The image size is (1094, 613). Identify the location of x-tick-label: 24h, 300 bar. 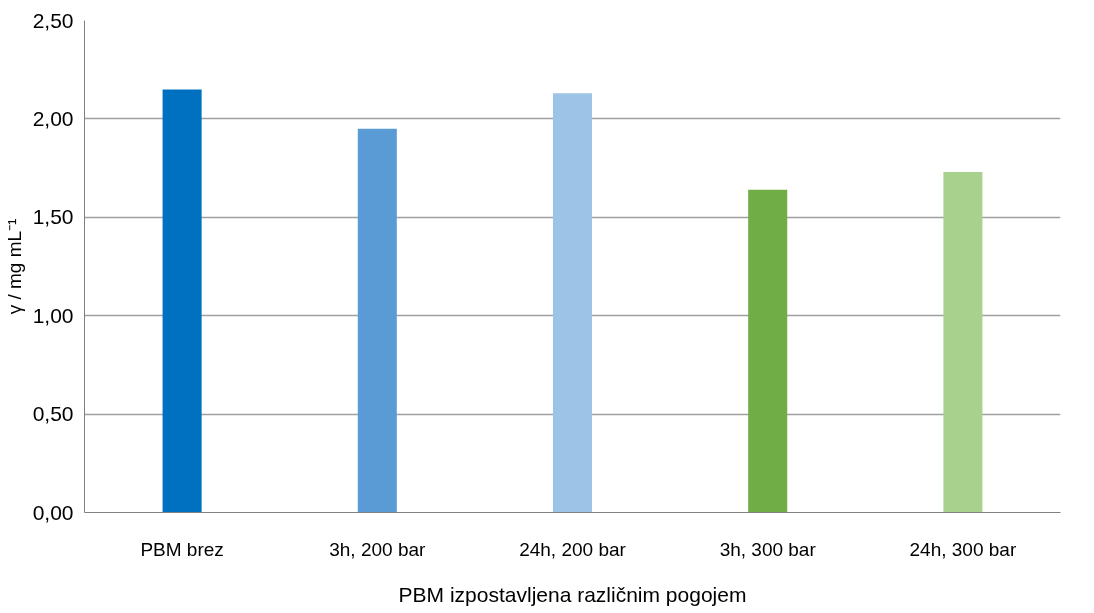
(963, 549).